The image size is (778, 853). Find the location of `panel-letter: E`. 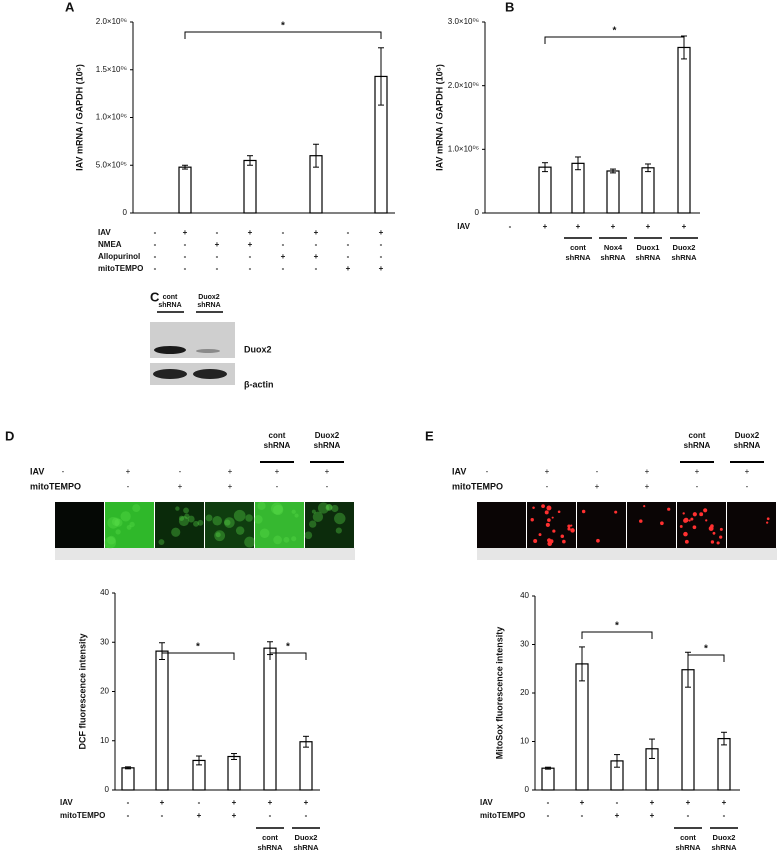

panel-letter: E is located at coordinates (429, 435).